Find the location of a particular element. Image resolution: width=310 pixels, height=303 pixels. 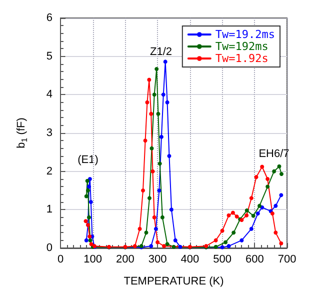

y-axis-title: b1 (fF) is located at coordinates (22, 133).